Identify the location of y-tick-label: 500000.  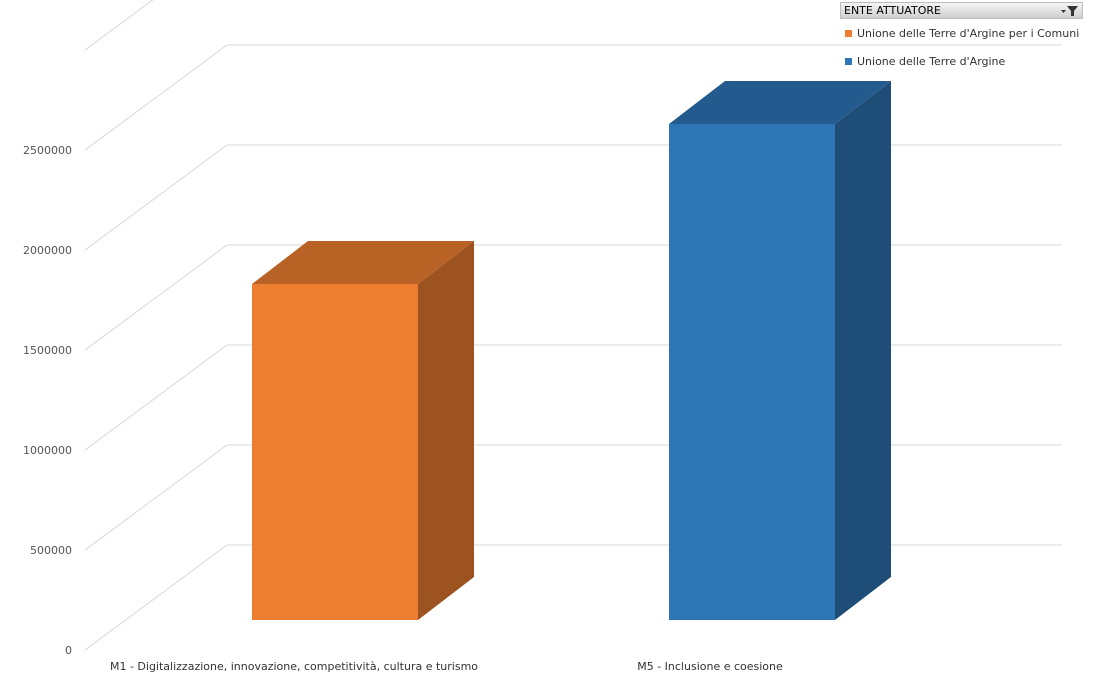
(51, 550).